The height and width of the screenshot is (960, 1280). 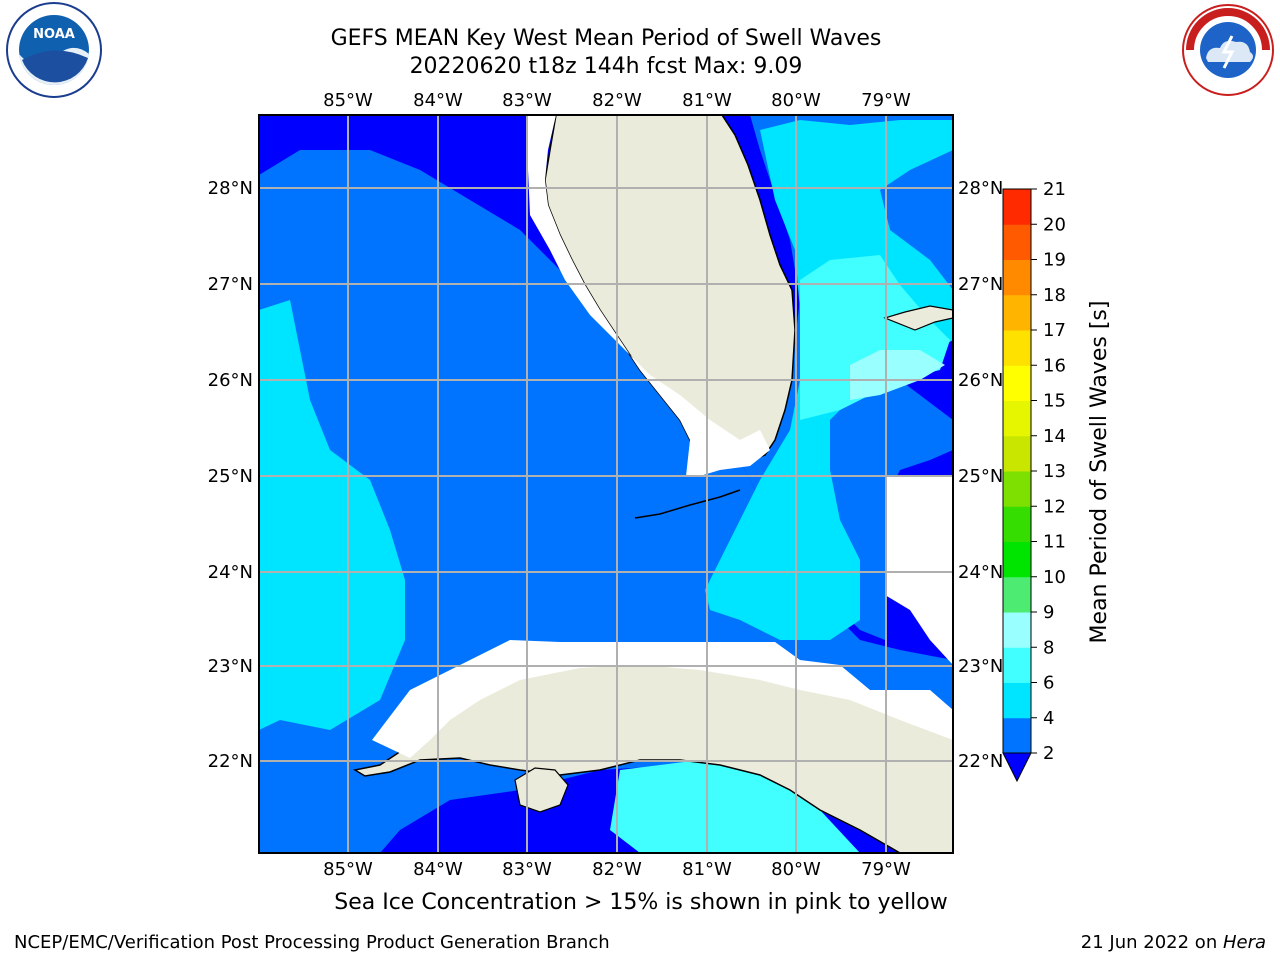 I want to click on colorbar-tick-label: 14, so click(x=1054, y=436).